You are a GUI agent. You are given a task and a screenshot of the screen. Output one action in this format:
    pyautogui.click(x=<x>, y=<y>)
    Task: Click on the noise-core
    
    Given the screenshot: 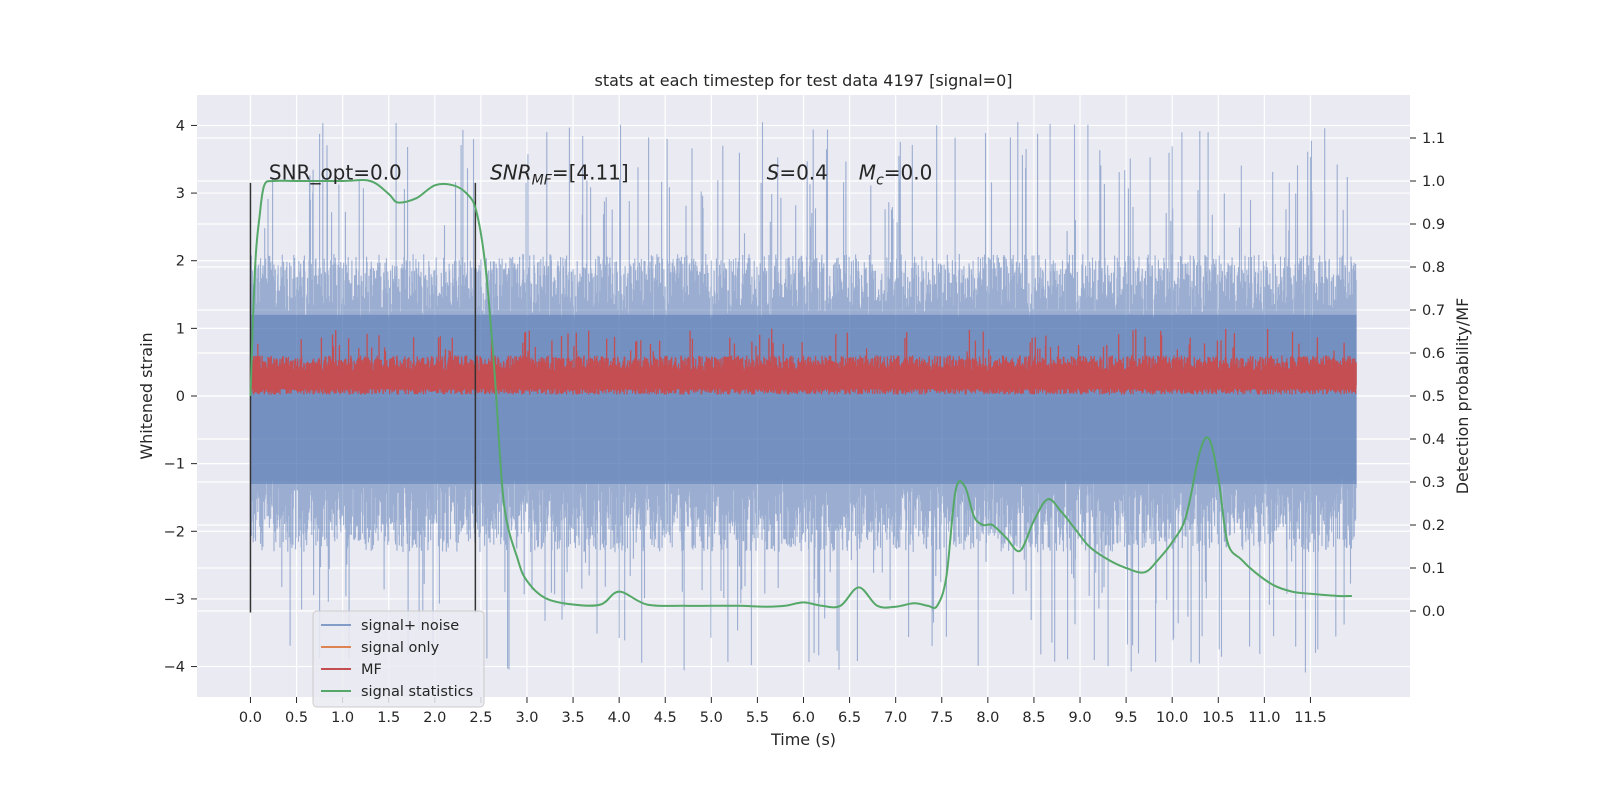 What is the action you would take?
    pyautogui.click(x=803, y=399)
    